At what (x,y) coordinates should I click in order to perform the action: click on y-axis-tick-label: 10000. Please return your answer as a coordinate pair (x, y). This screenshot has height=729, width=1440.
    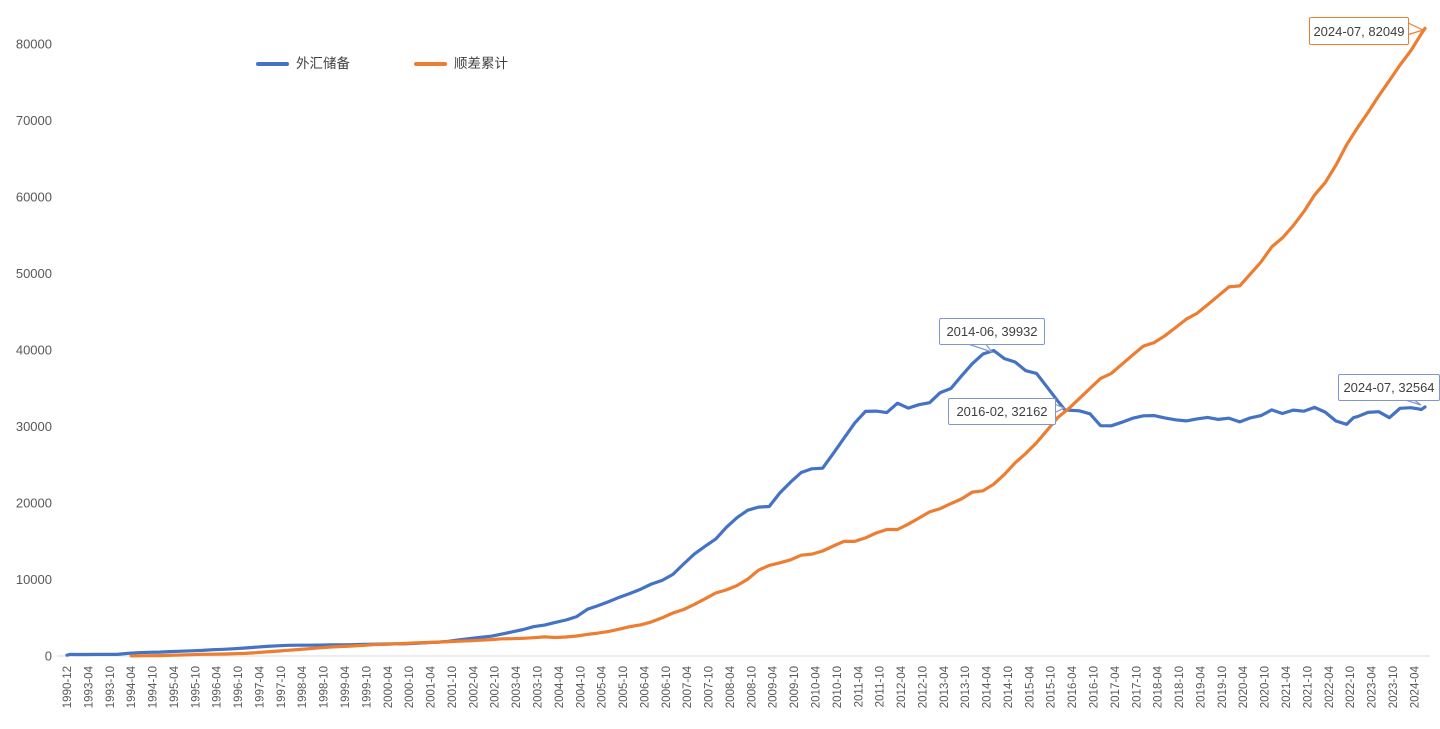
    Looking at the image, I should click on (34, 579).